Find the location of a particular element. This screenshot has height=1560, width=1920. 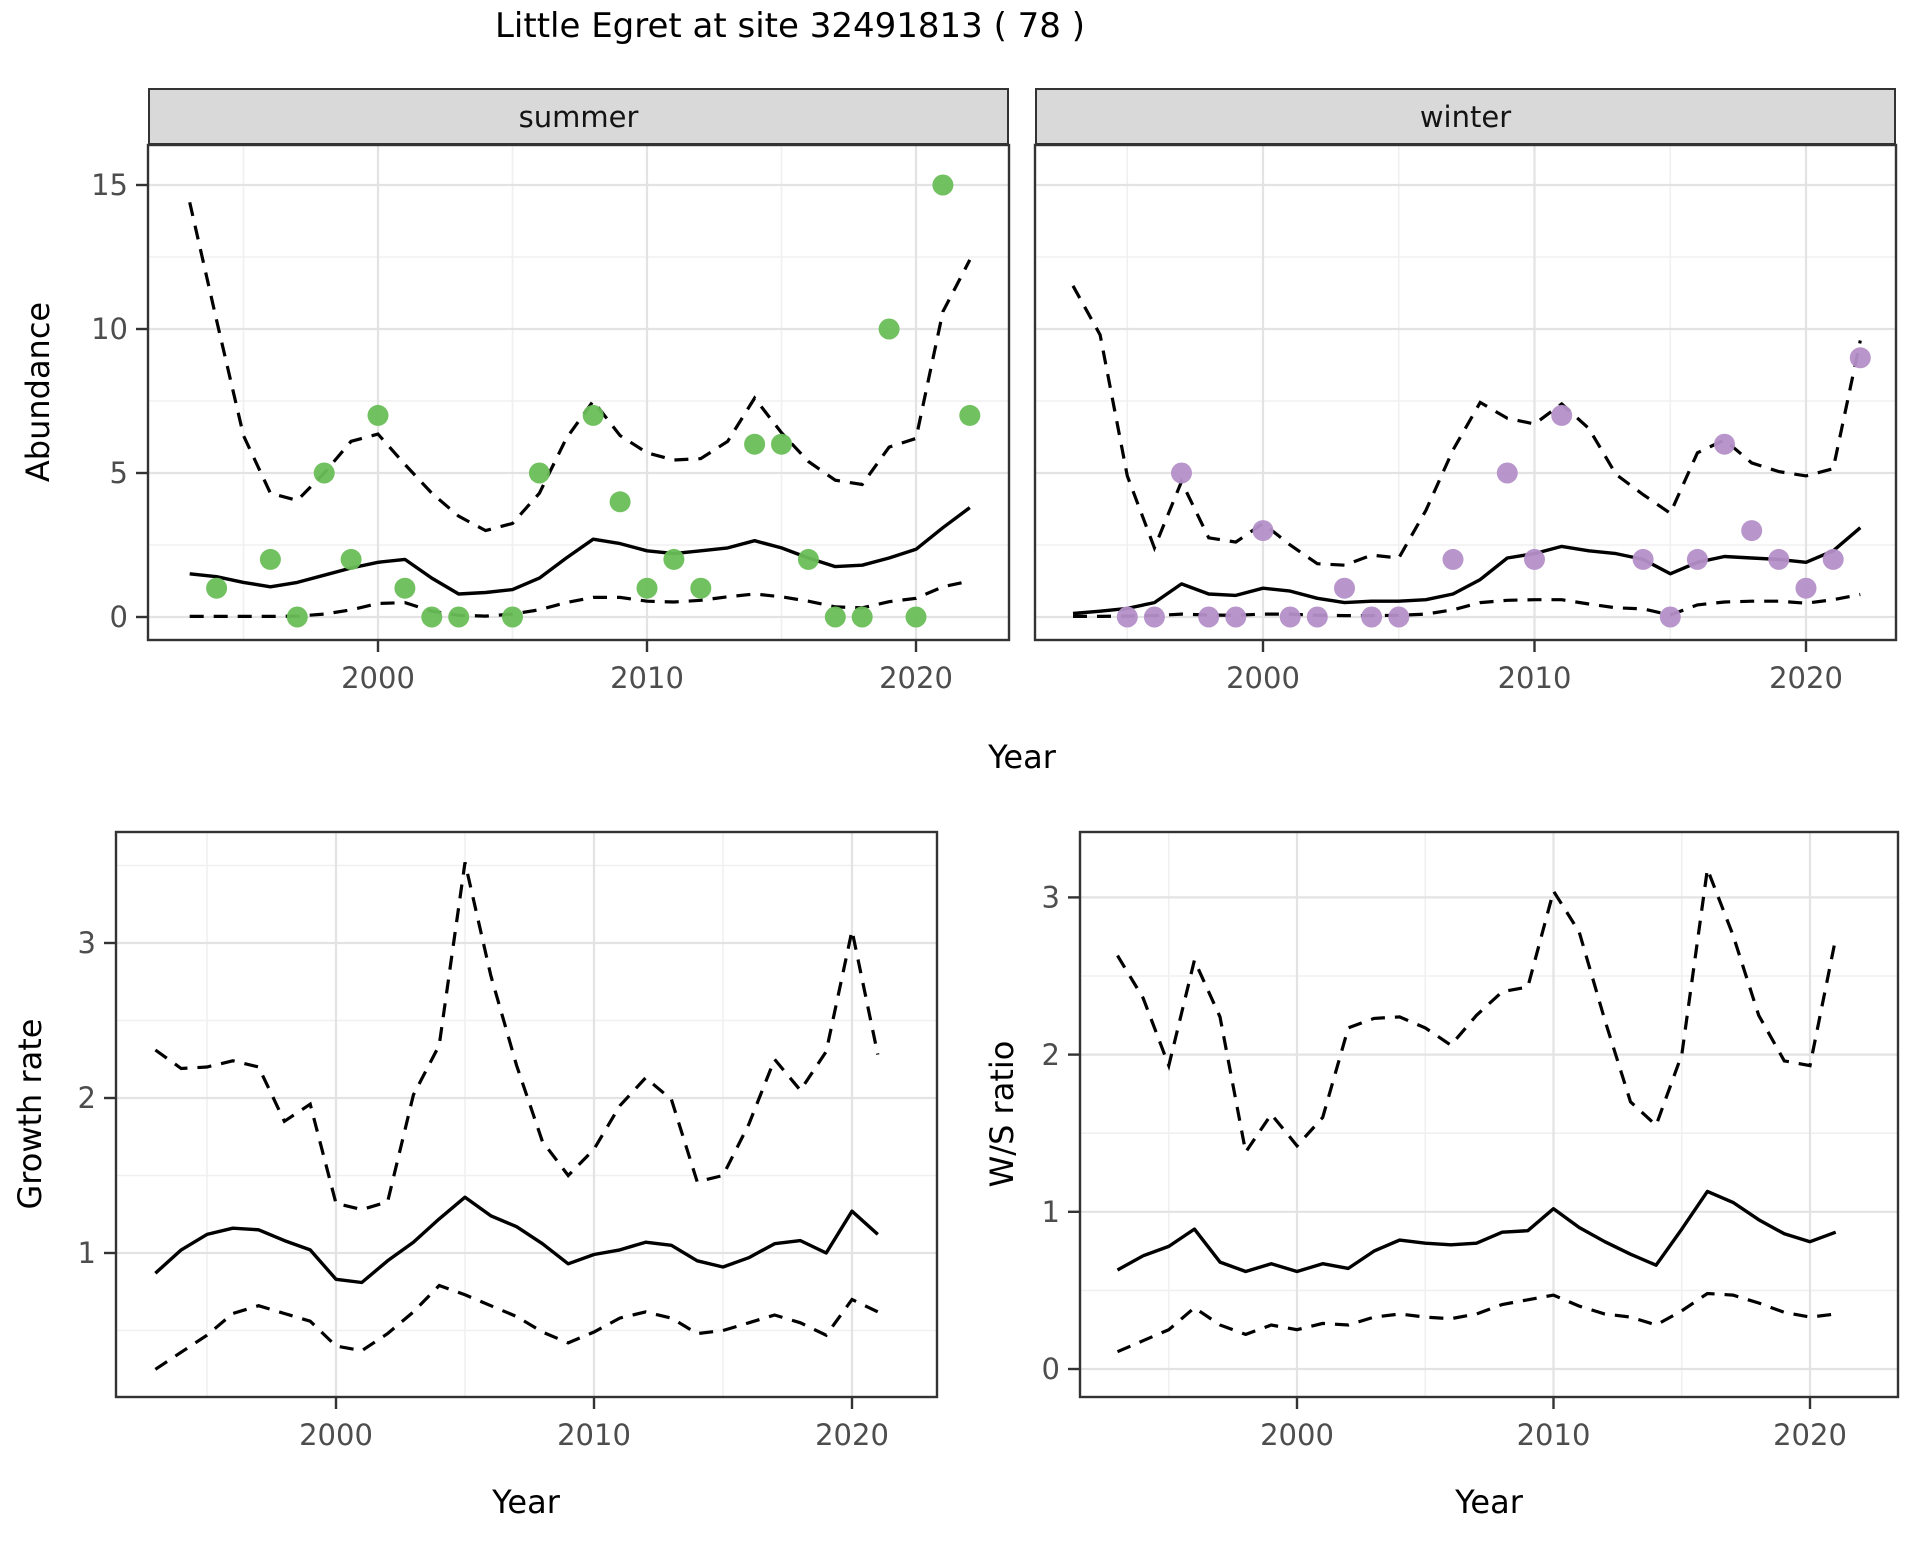

y-axis-title-ws-ratio: W/S ratio is located at coordinates (1002, 1114).